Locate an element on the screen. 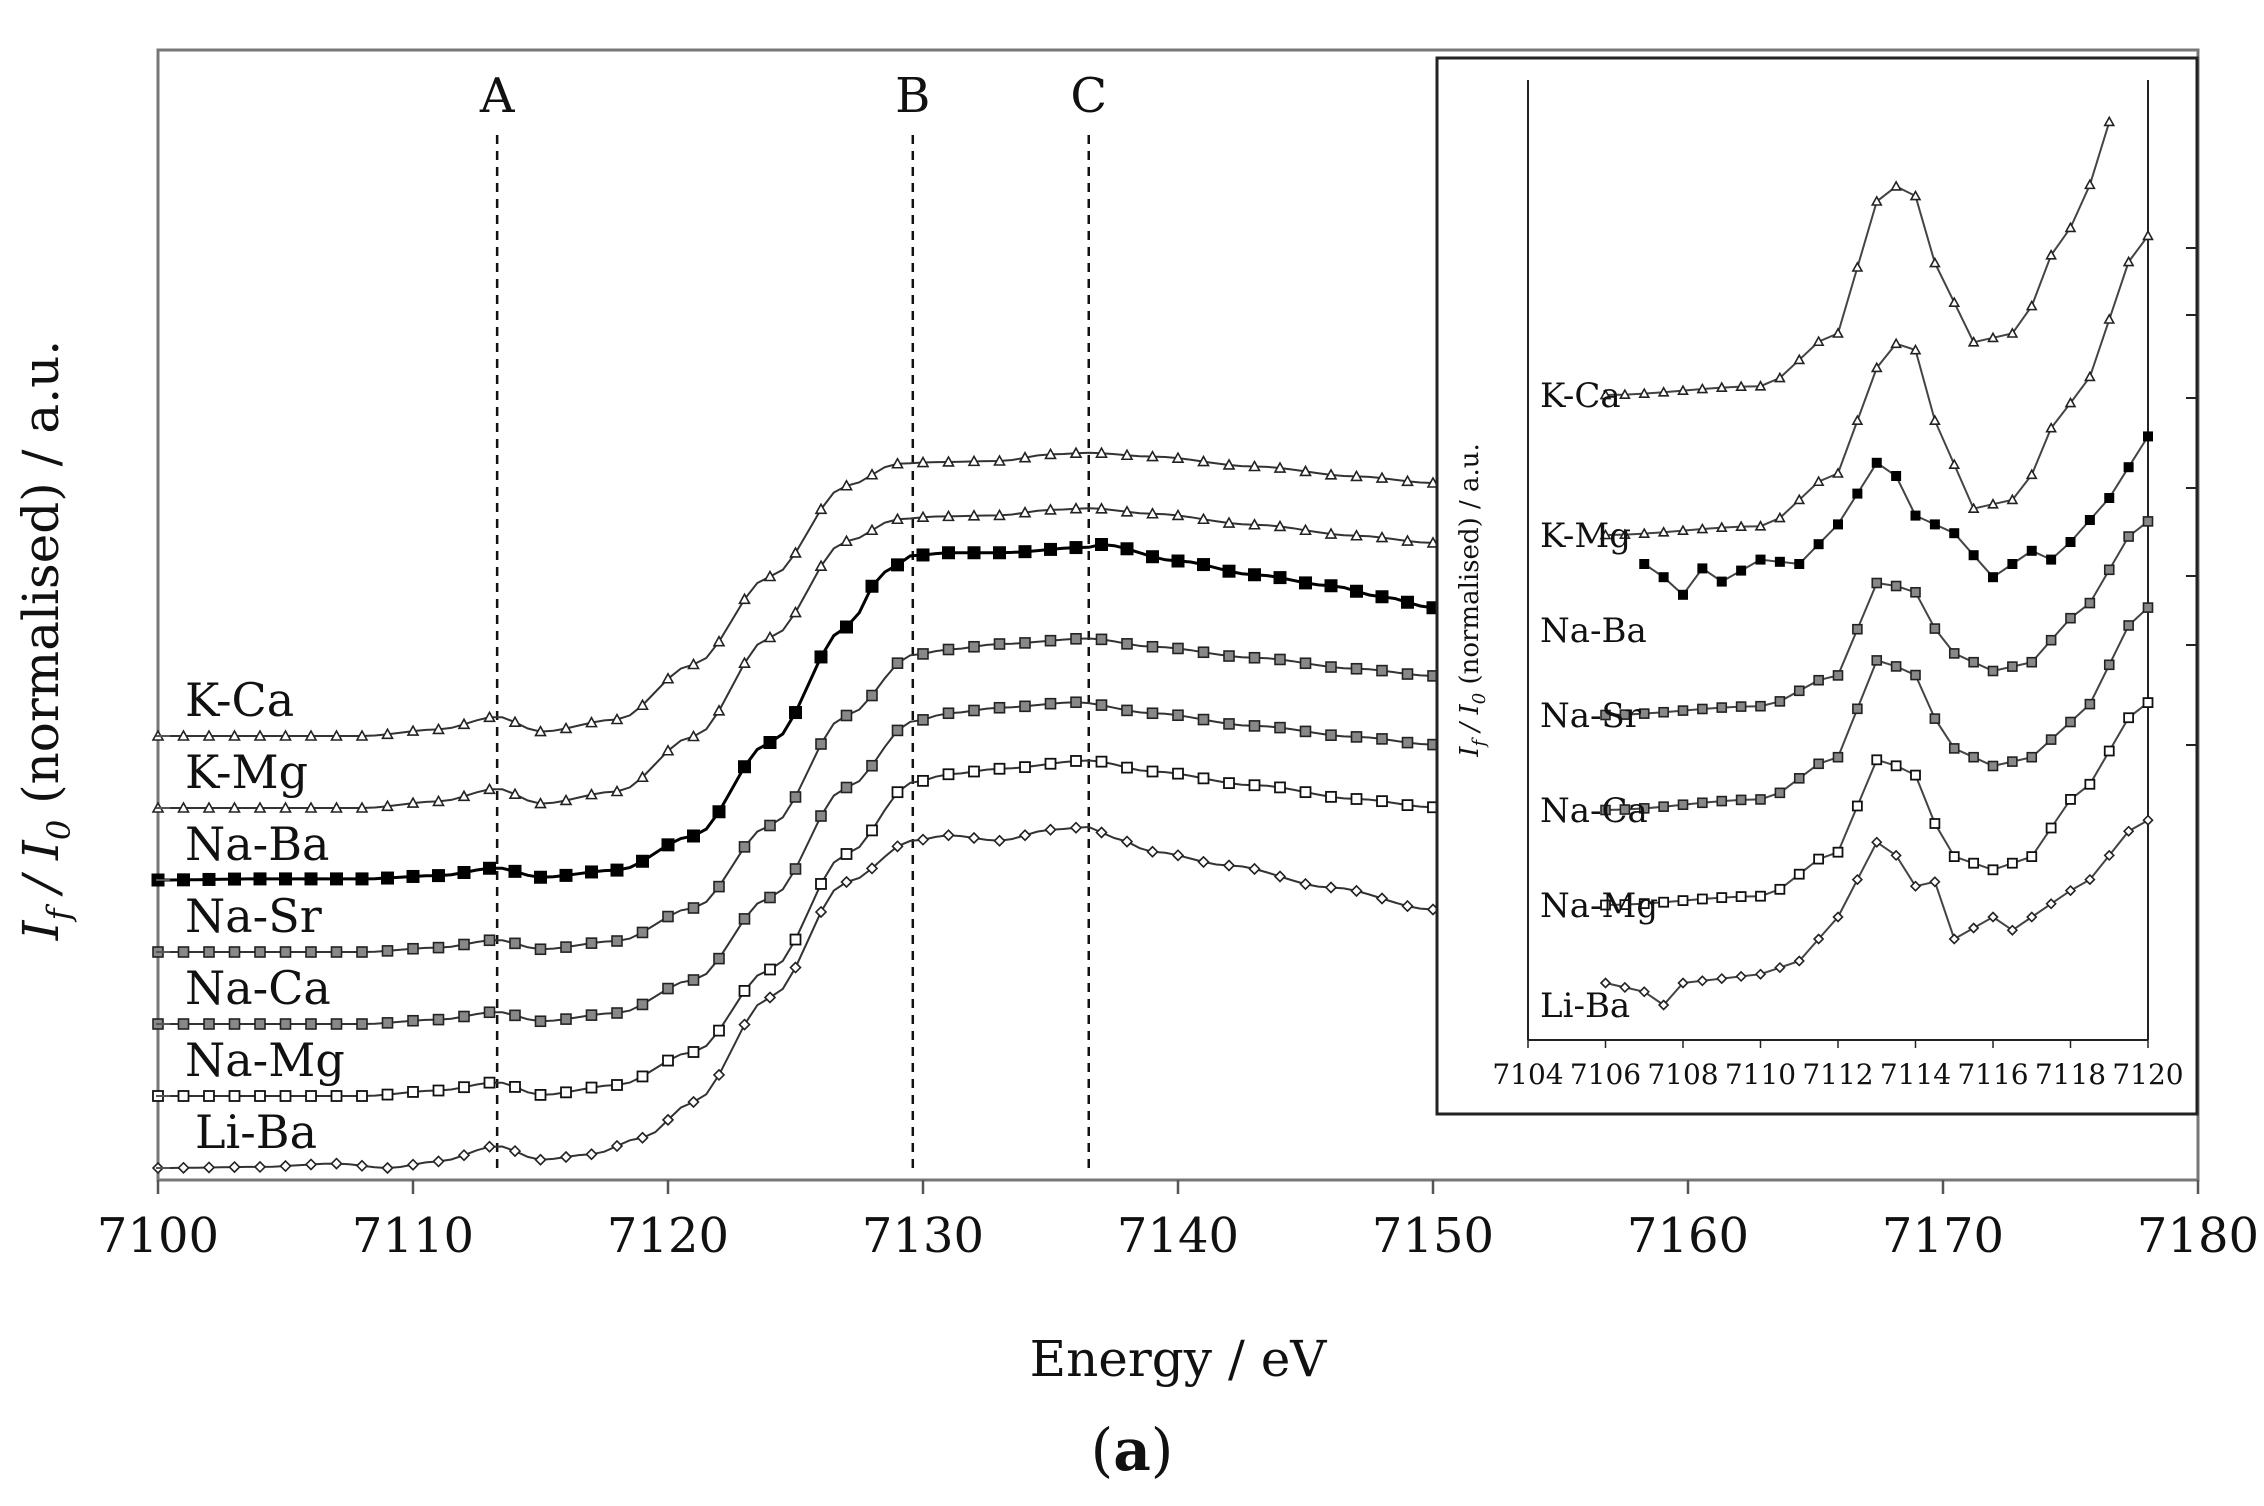 This screenshot has width=2264, height=1506. reference-label: B is located at coordinates (912, 96).